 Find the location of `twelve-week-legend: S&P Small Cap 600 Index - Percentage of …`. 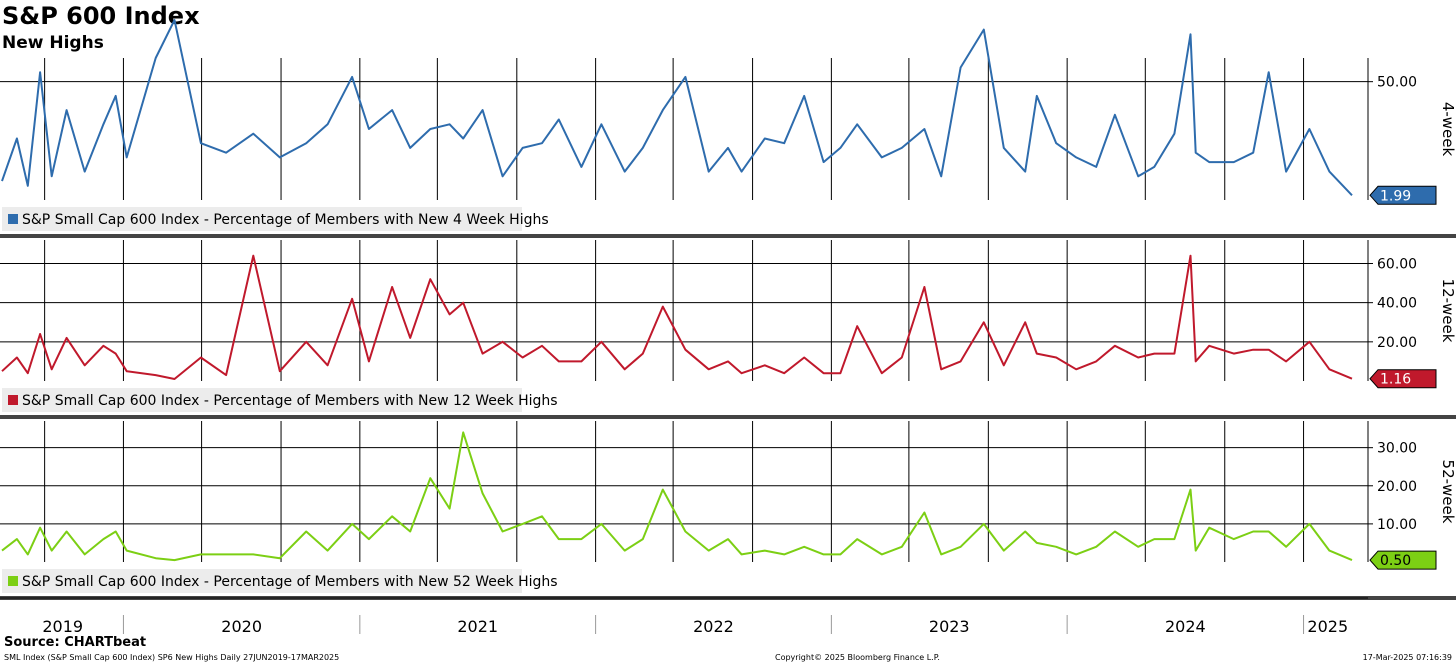

twelve-week-legend: S&P Small Cap 600 Index - Percentage of … is located at coordinates (280, 400).